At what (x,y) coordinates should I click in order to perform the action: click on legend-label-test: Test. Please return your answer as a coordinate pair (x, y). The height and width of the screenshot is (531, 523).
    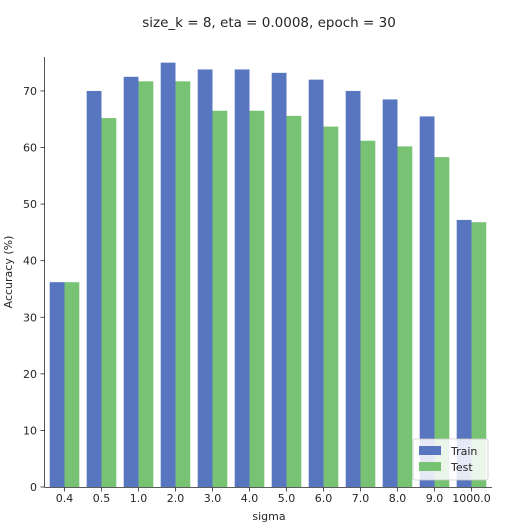
    Looking at the image, I should click on (461, 467).